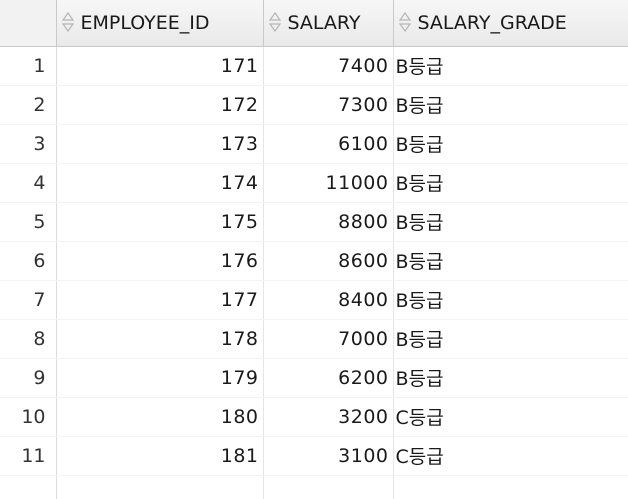 This screenshot has height=499, width=628. What do you see at coordinates (28, 339) in the screenshot?
I see `row-number: 8` at bounding box center [28, 339].